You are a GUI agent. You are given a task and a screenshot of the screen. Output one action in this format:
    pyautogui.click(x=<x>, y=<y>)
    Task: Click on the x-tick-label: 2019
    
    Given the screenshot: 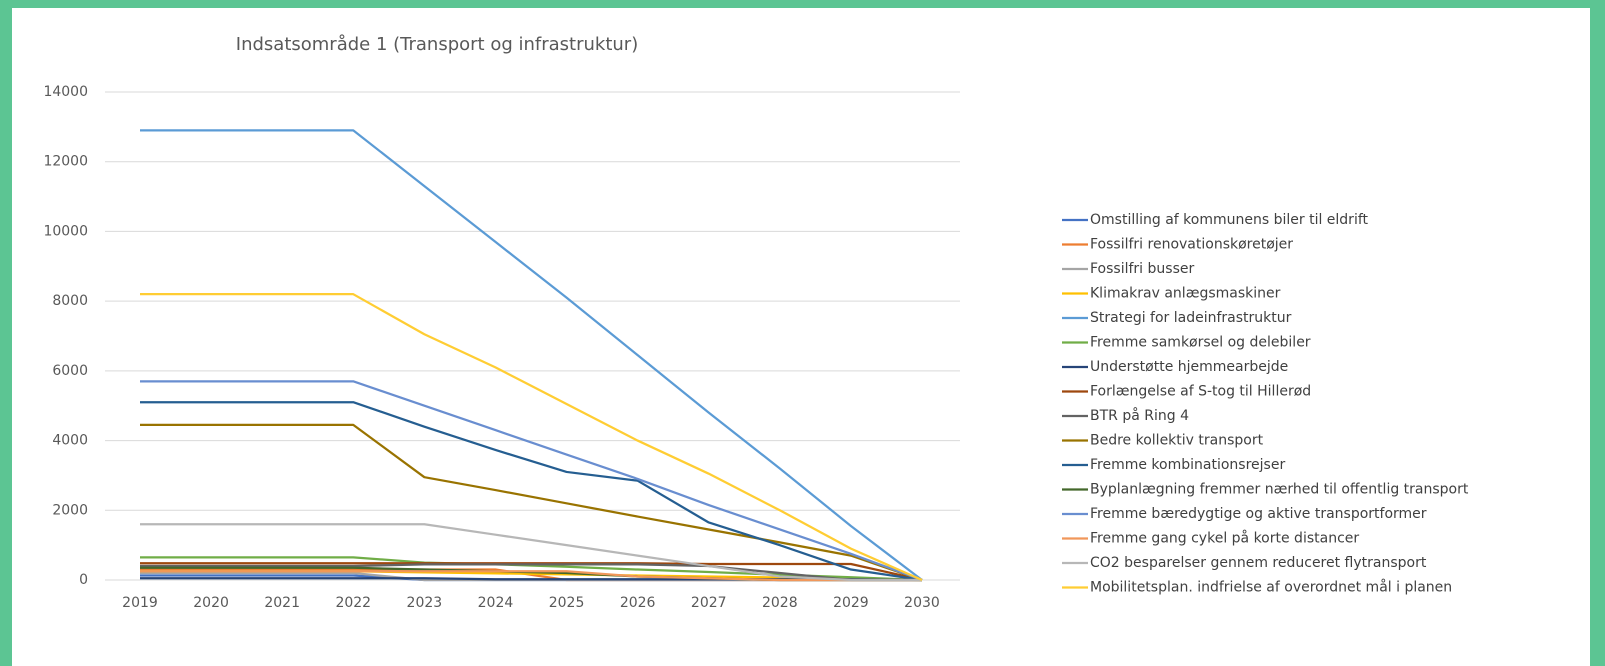 What is the action you would take?
    pyautogui.click(x=140, y=603)
    